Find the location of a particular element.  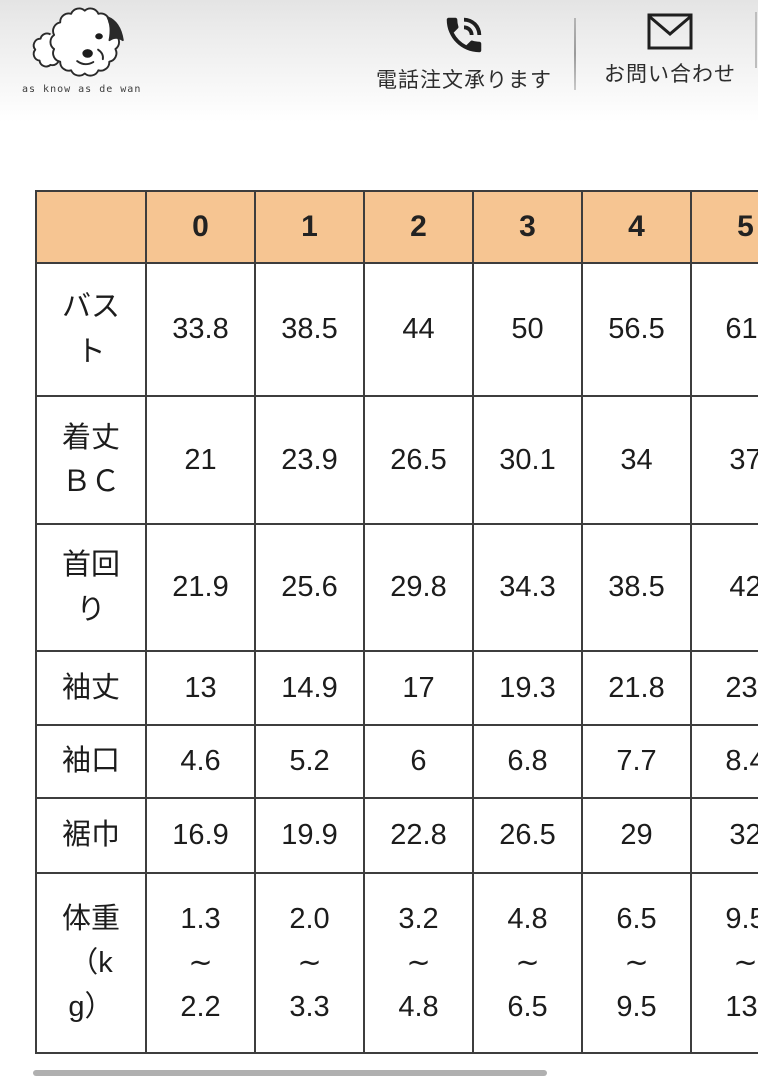

table-row: 袖口 4.6 5.2 6 6.8 7.7 8.4 is located at coordinates (396, 761).